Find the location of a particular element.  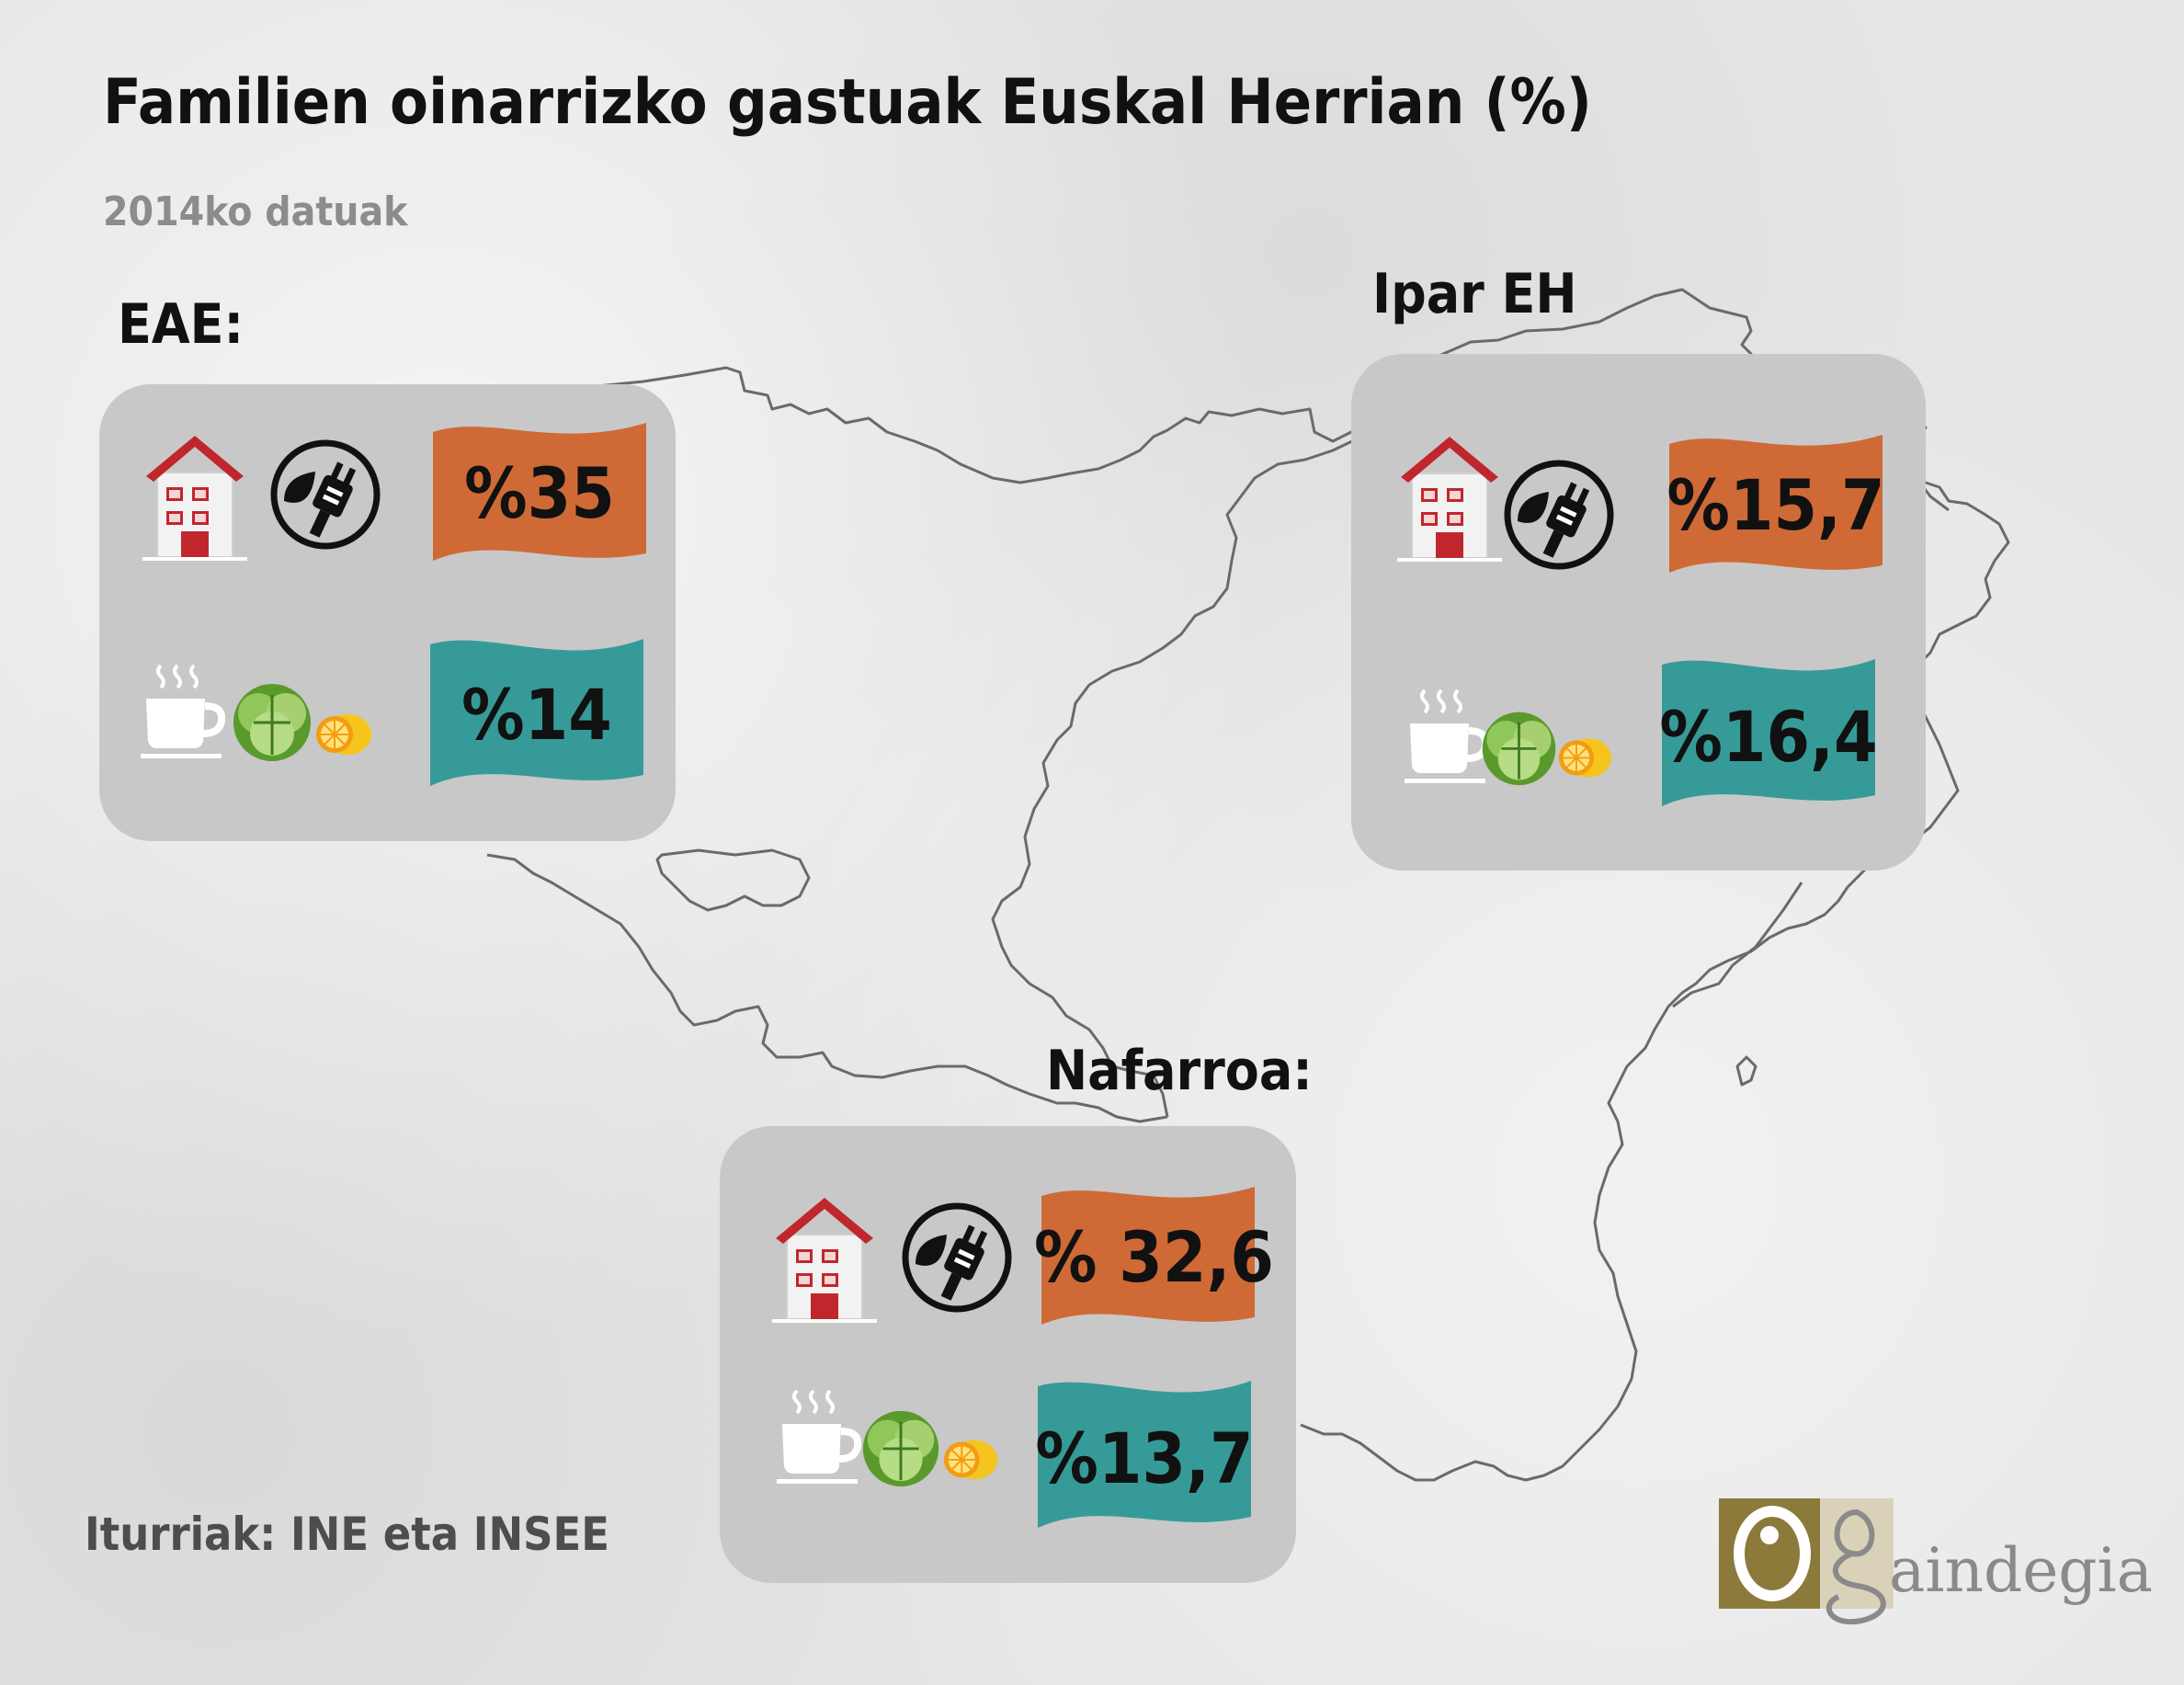

food-value-nafarroa: %13,7 is located at coordinates (1144, 1458).